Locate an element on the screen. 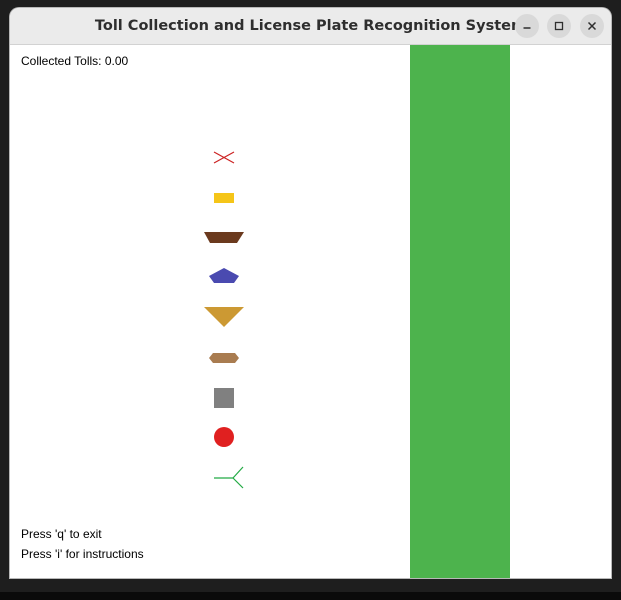 The height and width of the screenshot is (600, 621). red-cross-icon is located at coordinates (224, 158).